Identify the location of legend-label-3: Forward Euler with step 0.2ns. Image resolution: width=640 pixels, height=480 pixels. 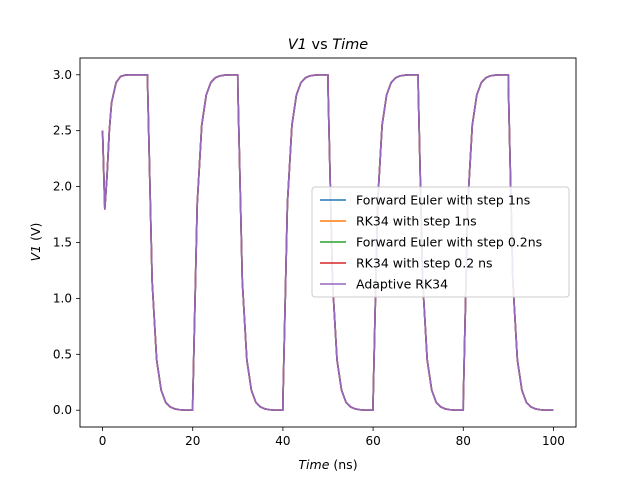
(449, 242).